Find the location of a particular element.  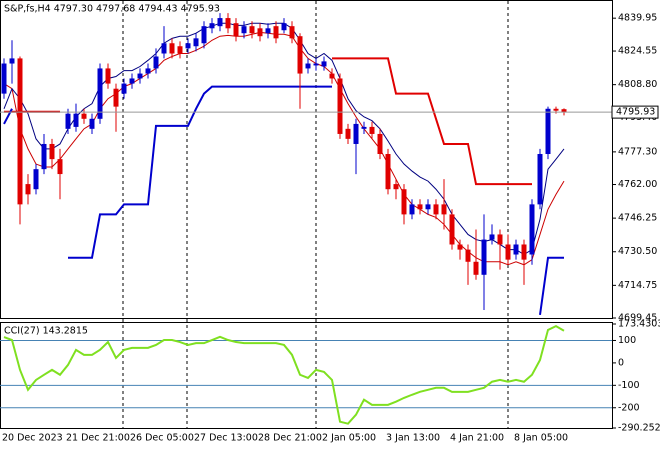

y-tick-label: 4746.25 is located at coordinates (637, 218).